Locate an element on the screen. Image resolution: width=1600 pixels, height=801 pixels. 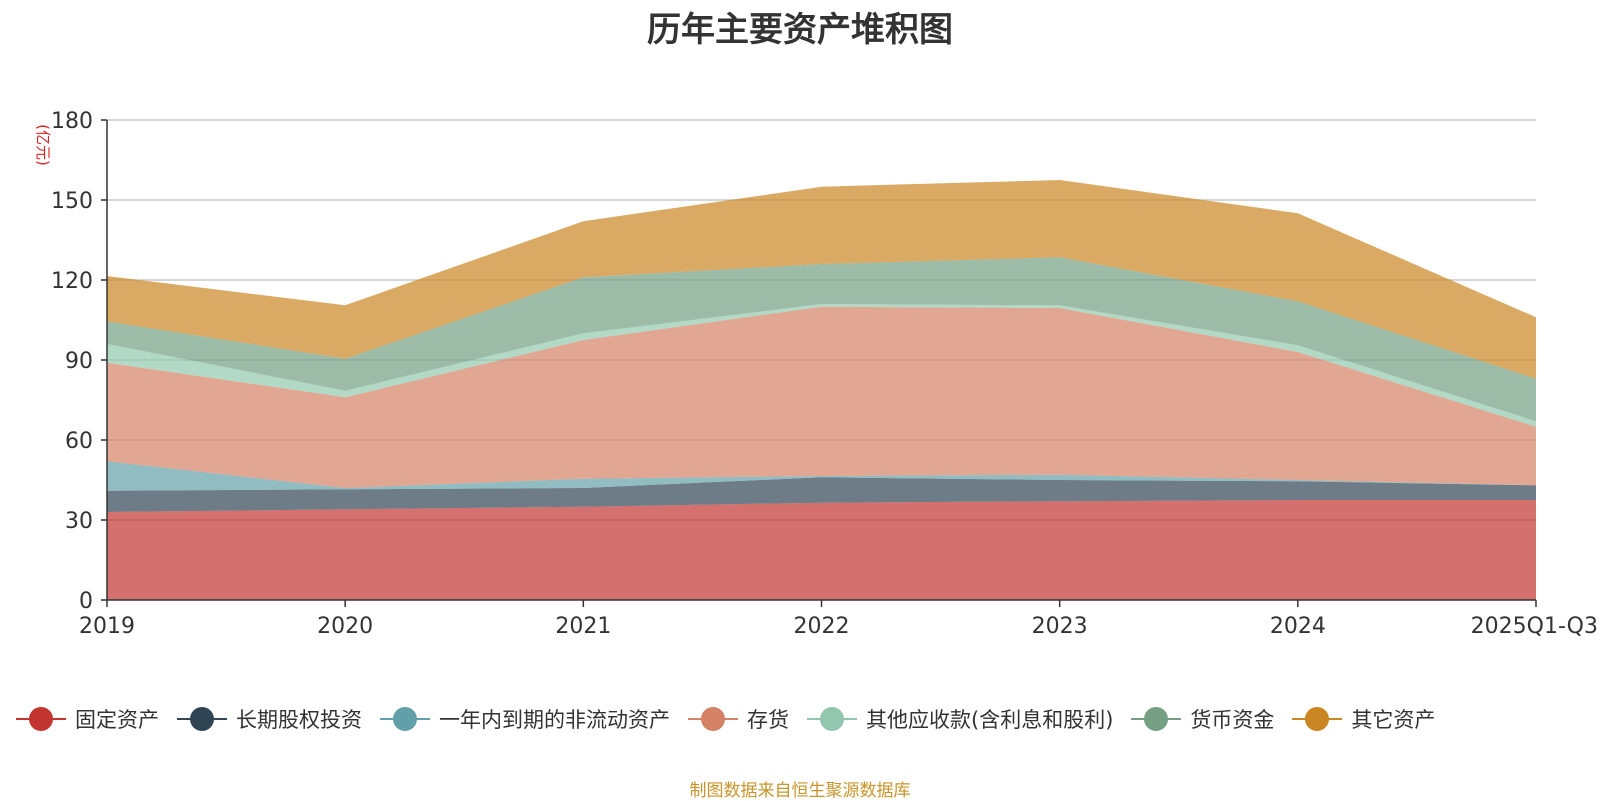
legend-item: 存货 is located at coordinates (738, 719).